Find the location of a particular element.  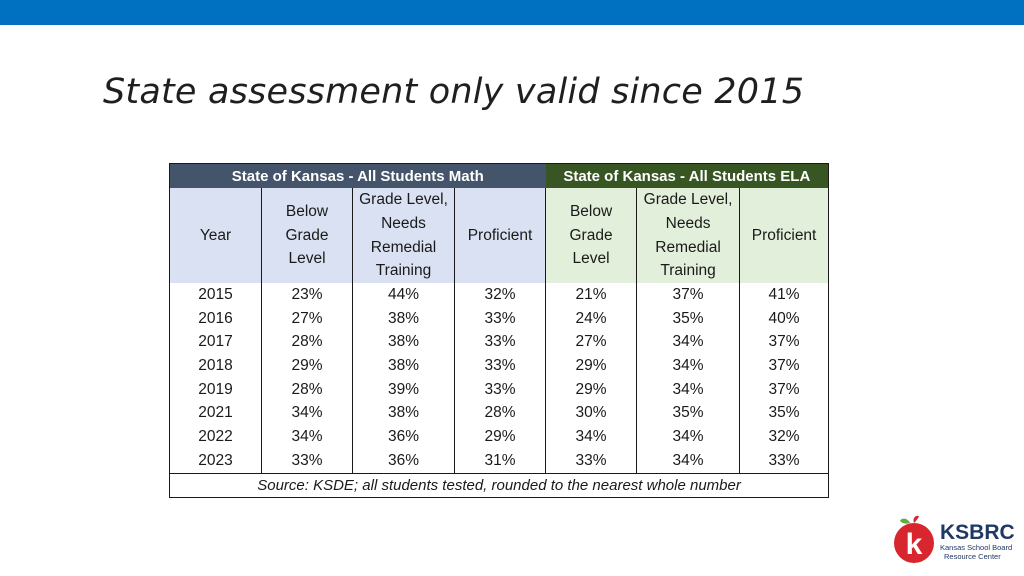

cell-math-remedial: 39% is located at coordinates (403, 389).